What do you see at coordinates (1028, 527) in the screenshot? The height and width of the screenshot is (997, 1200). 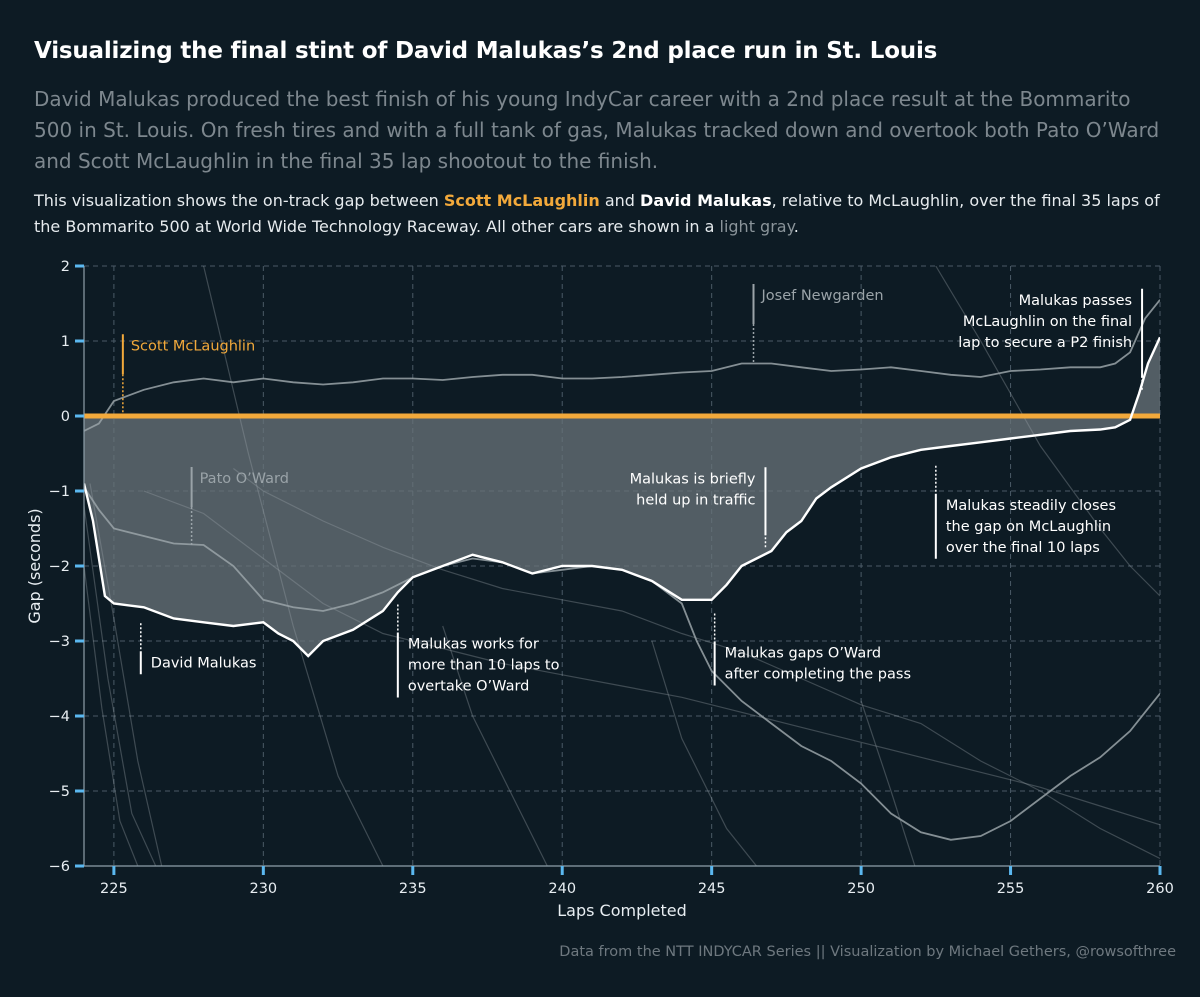 I see `annotation-text: the gap on McLaughlin` at bounding box center [1028, 527].